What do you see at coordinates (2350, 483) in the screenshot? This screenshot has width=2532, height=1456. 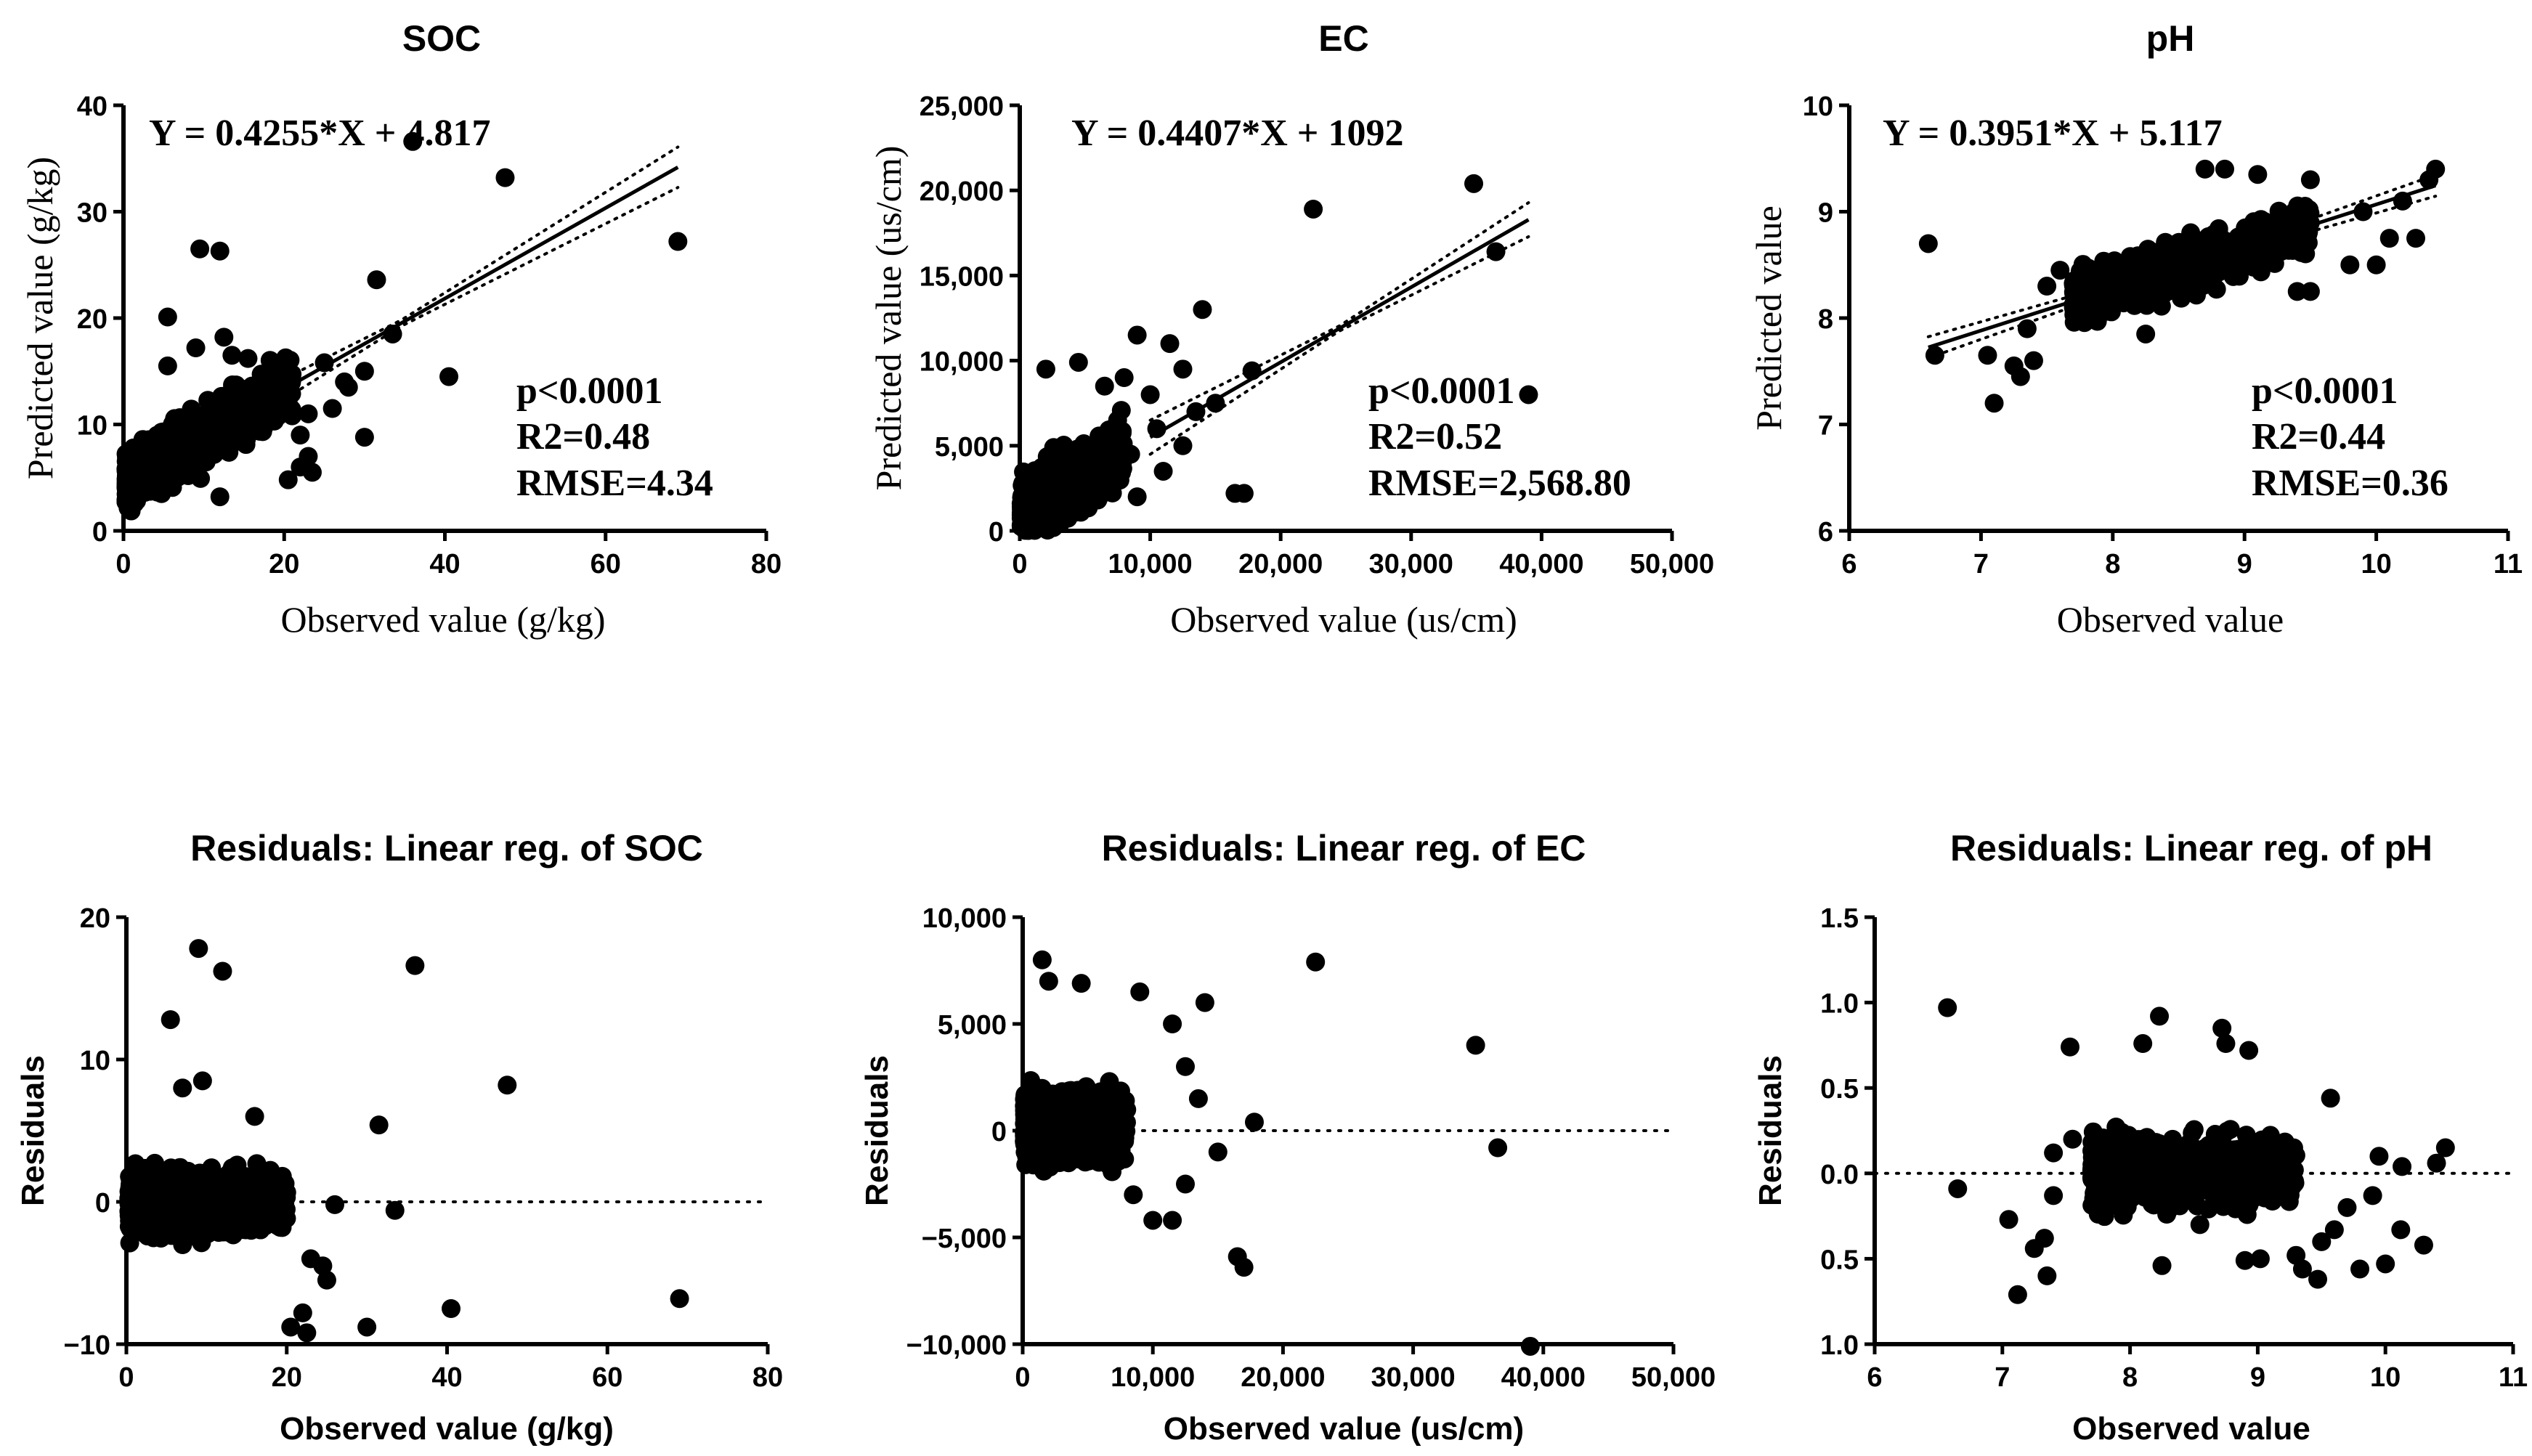 I see `ph-rmse: RMSE=0.36` at bounding box center [2350, 483].